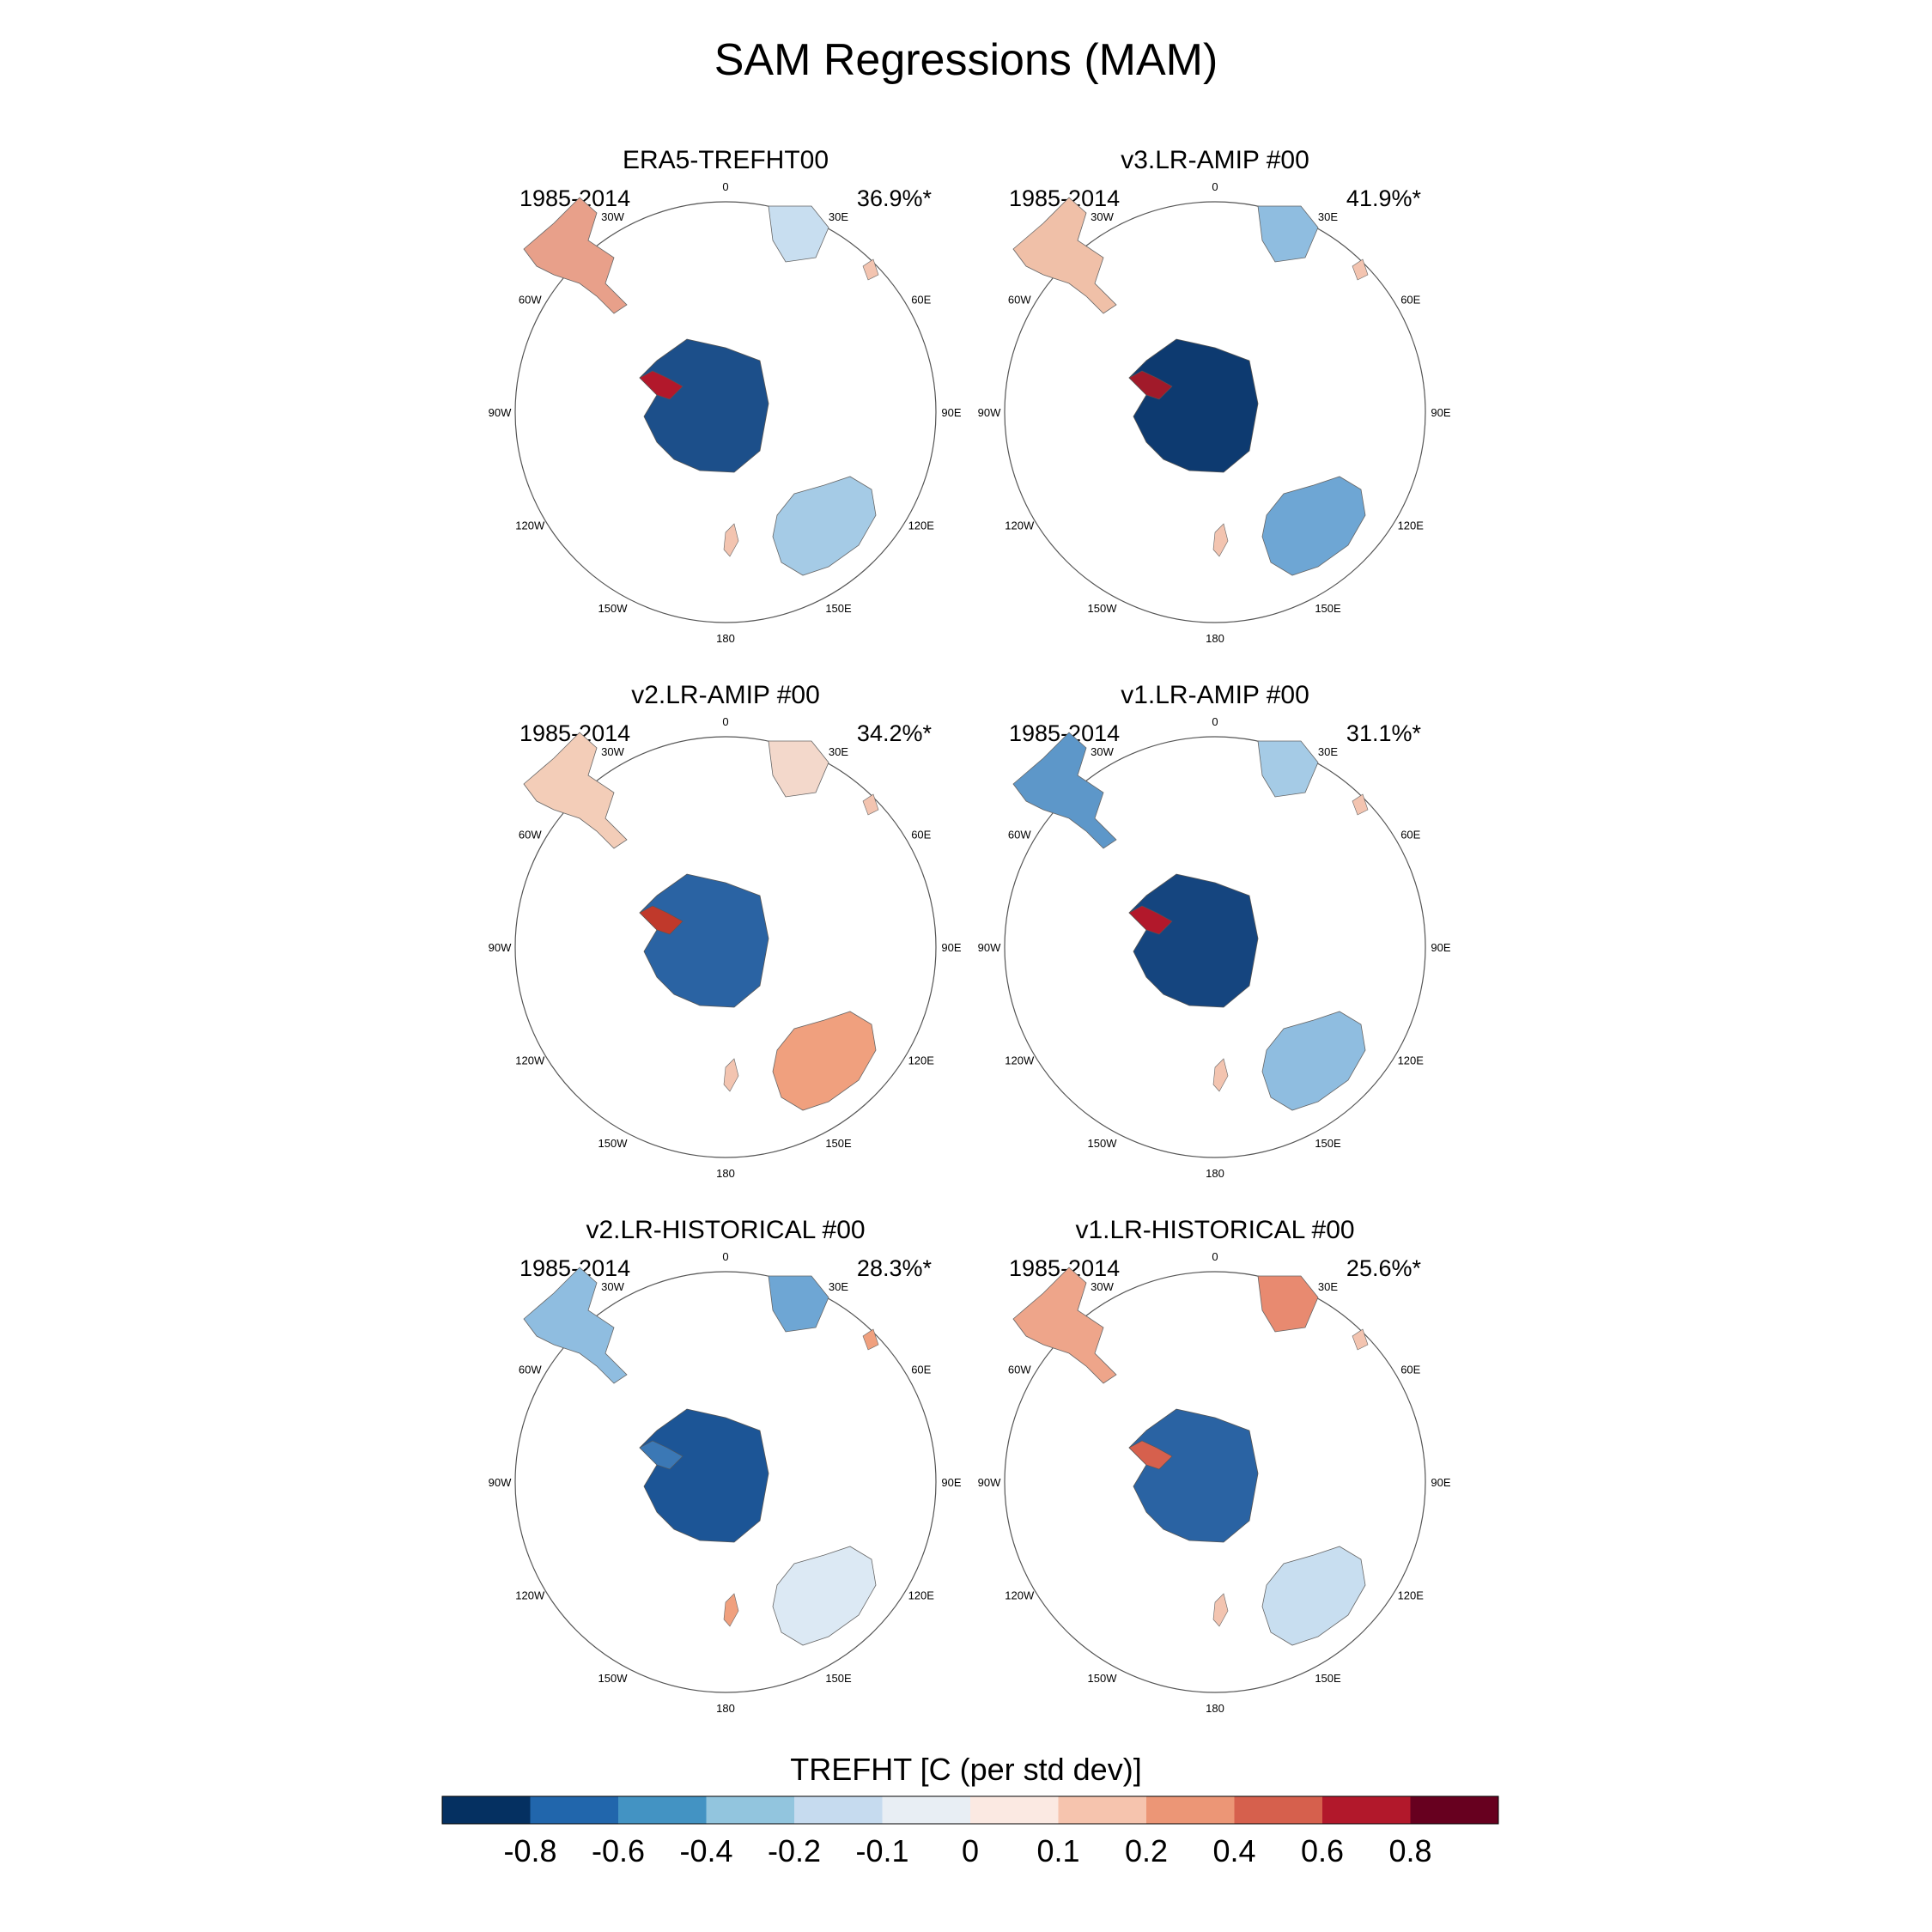 This screenshot has width=1932, height=1932. What do you see at coordinates (1383, 1268) in the screenshot?
I see `panel-variance-percent: 25.6%*` at bounding box center [1383, 1268].